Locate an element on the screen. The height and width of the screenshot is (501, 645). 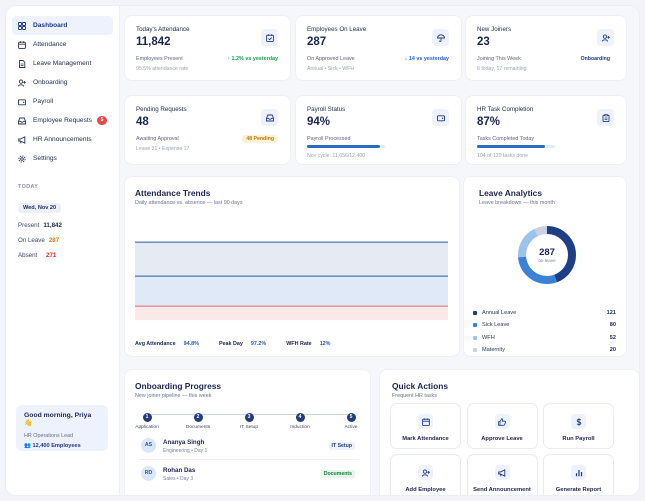
step-label: Application is located at coordinates (147, 427).